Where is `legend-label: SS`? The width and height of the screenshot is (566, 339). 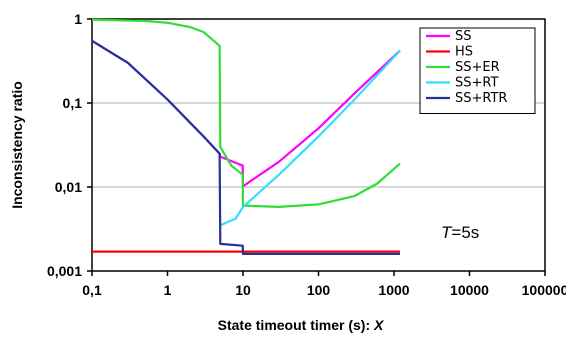
legend-label: SS is located at coordinates (463, 36).